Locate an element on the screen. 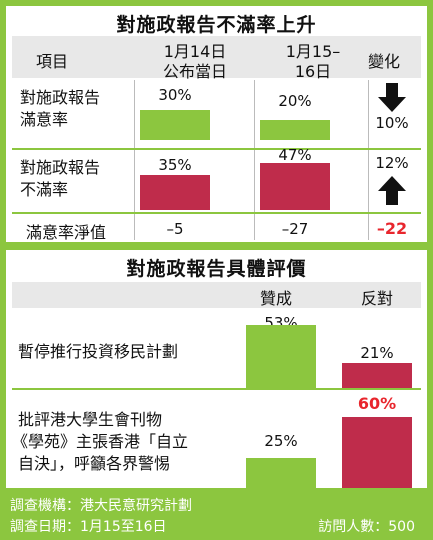 This screenshot has height=540, width=433. header-item: 項目 is located at coordinates (52, 61).